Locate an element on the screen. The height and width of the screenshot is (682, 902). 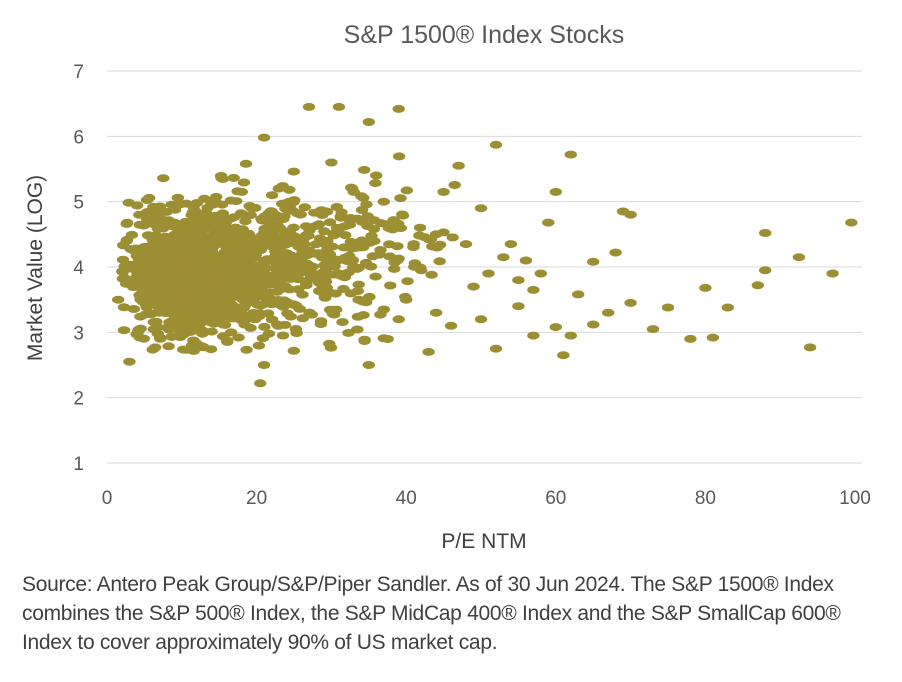
x-tick-label: 0 is located at coordinates (107, 498).